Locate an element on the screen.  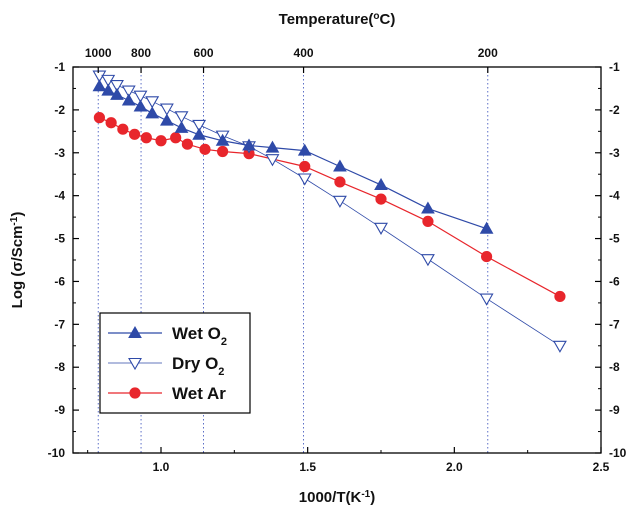
top-tick-label: 800 is located at coordinates (141, 53).